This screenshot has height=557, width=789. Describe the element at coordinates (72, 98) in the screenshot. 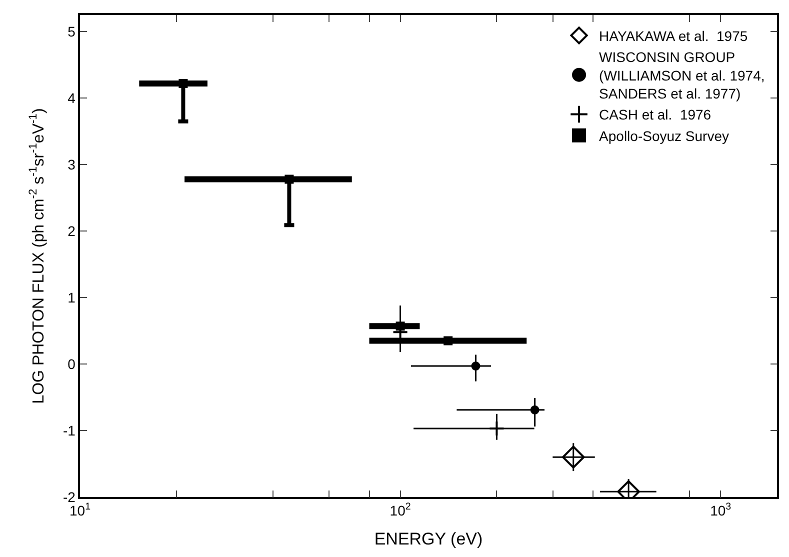

I see `y-tick-label: 4` at that location.